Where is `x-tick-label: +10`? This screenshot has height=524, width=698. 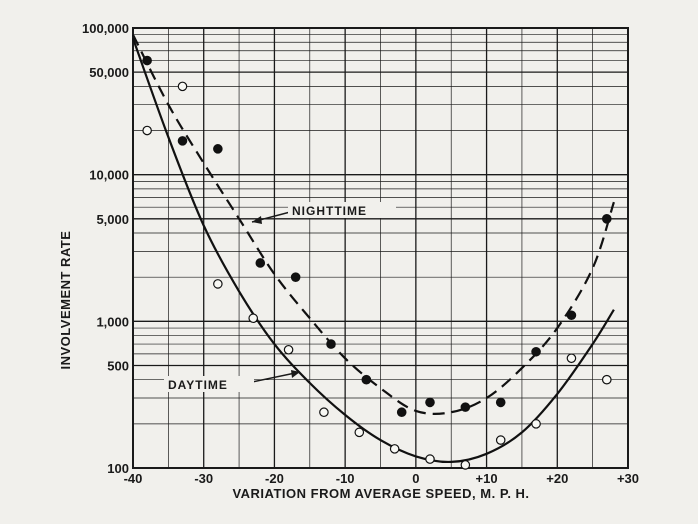
x-tick-label: +10 is located at coordinates (487, 478).